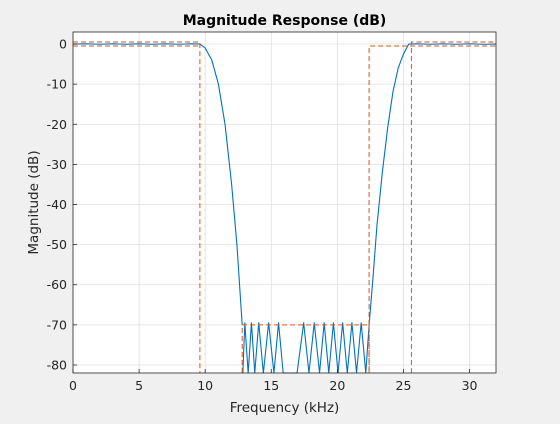 The width and height of the screenshot is (560, 424). I want to click on x-tick-label: 30, so click(470, 385).